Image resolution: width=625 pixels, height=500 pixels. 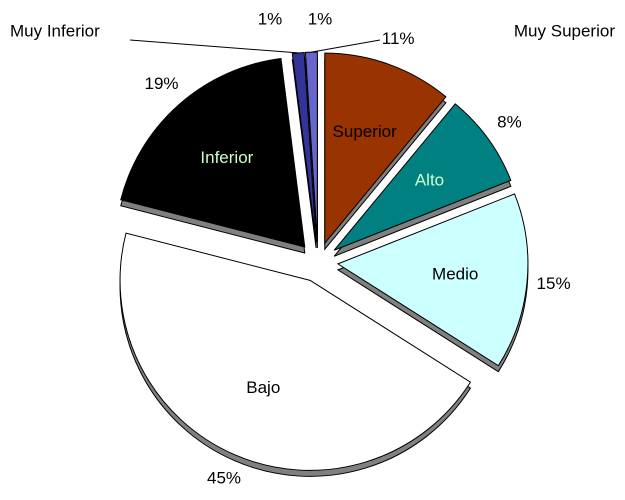 I want to click on slice-name: Superior, so click(x=365, y=131).